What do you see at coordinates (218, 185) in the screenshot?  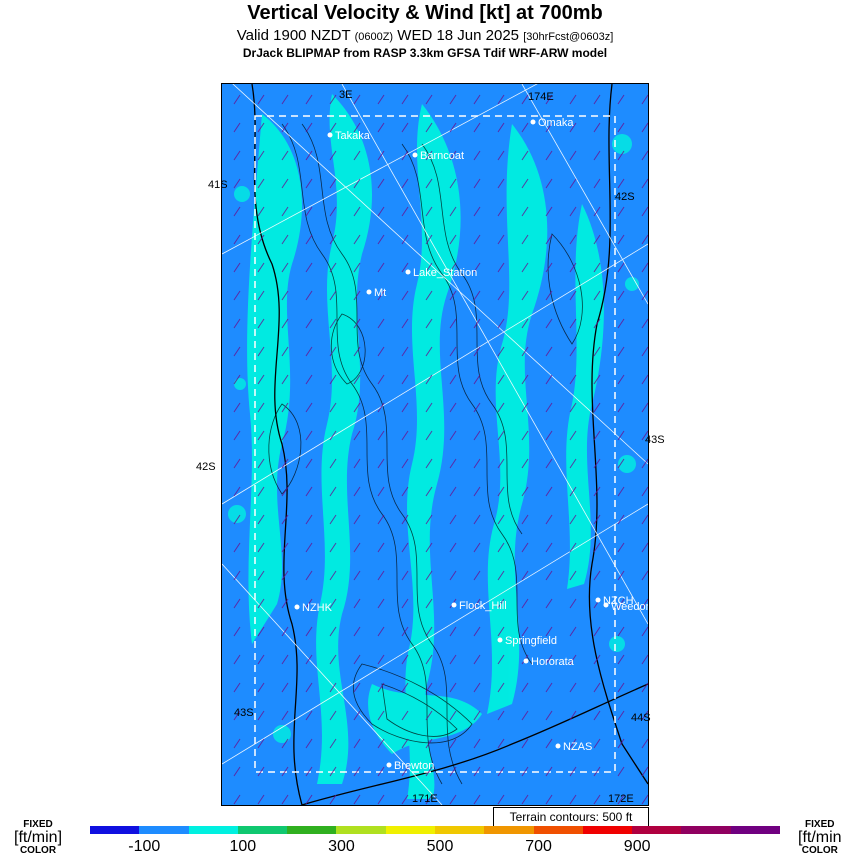 I see `lat-label-41s: 41S` at bounding box center [218, 185].